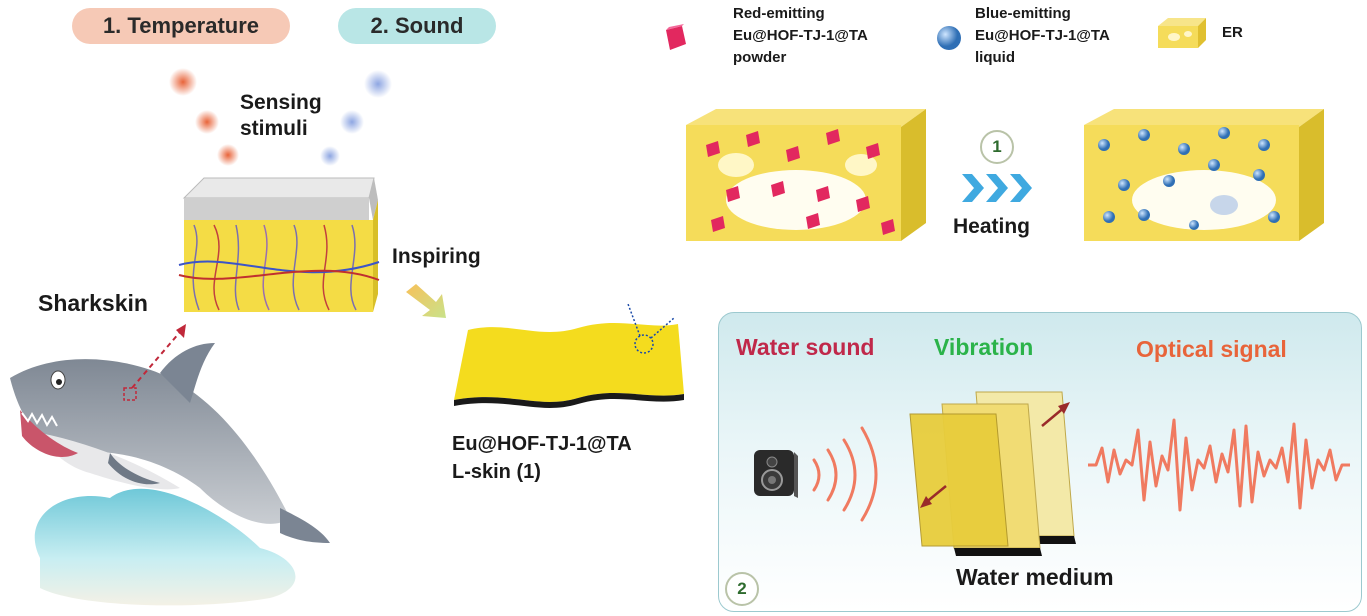  What do you see at coordinates (742, 589) in the screenshot?
I see `step-2-badge: 2` at bounding box center [742, 589].